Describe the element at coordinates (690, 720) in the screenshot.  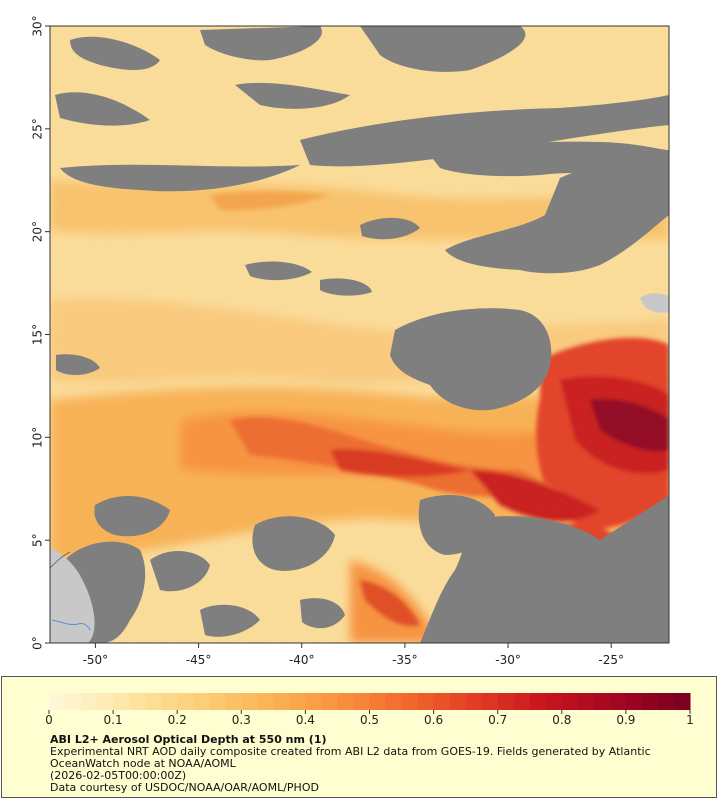
I see `colorbar-tick-label: 1` at that location.